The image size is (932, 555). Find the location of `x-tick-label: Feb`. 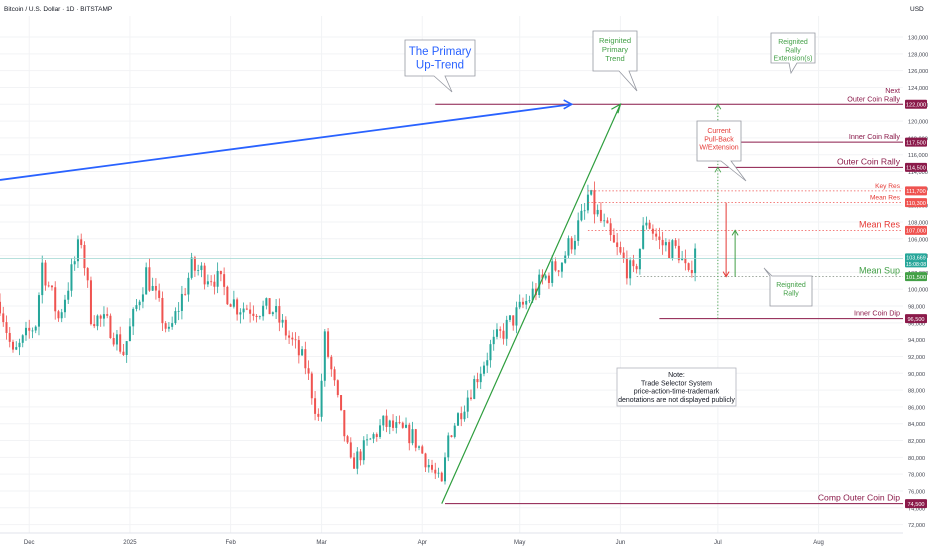

x-tick-label: Feb is located at coordinates (230, 543).